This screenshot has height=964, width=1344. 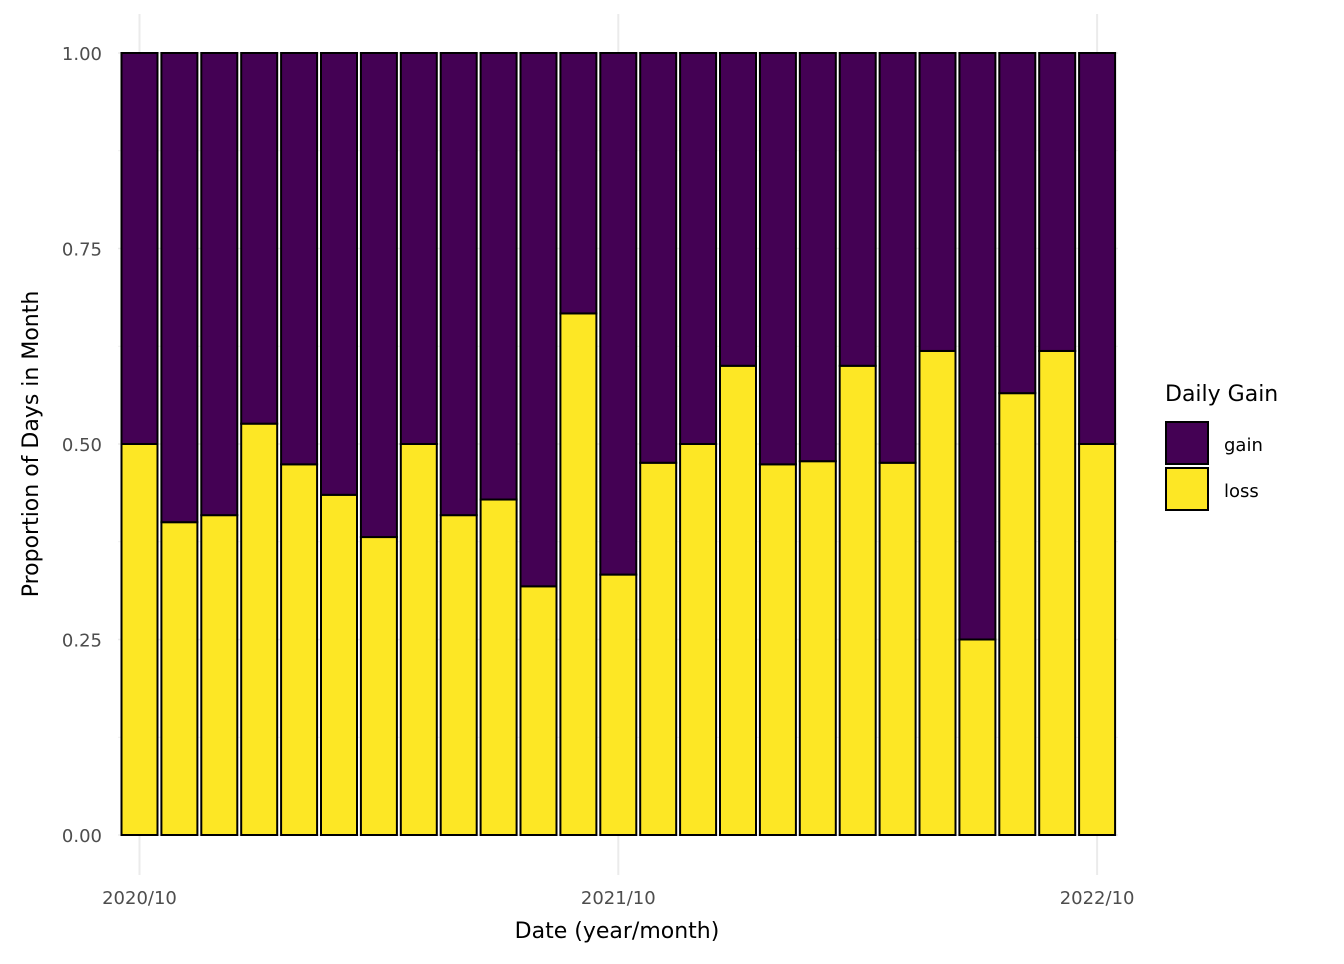 I want to click on legend-title: Daily Gain, so click(x=1221, y=394).